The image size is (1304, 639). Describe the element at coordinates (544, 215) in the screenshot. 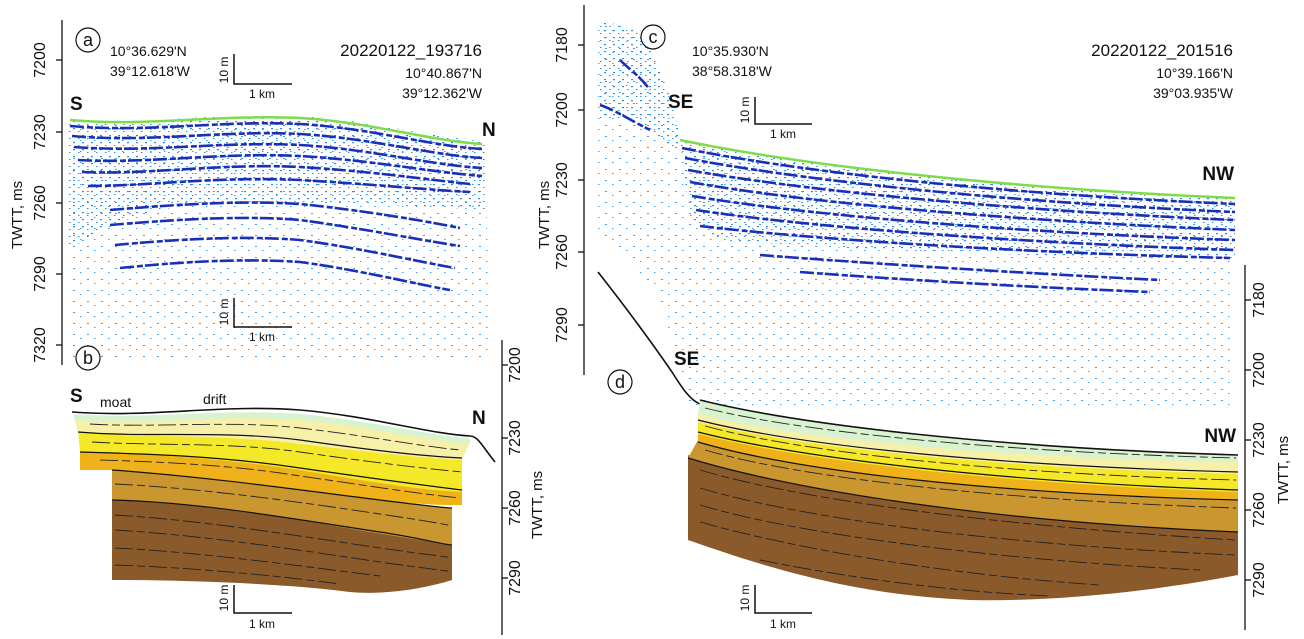

I see `panel-c-yaxis-title: TWTT, ms` at that location.